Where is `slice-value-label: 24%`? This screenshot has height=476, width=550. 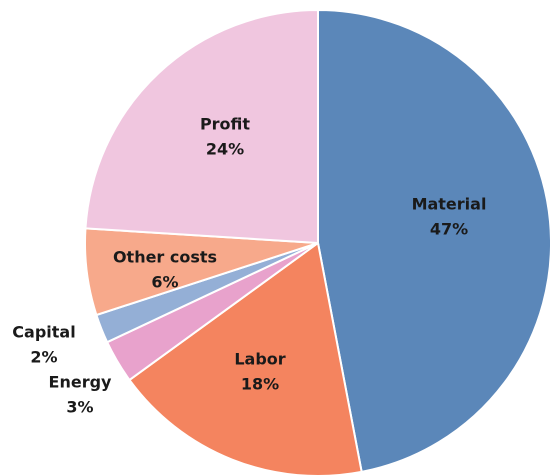
slice-value-label: 24% is located at coordinates (225, 149).